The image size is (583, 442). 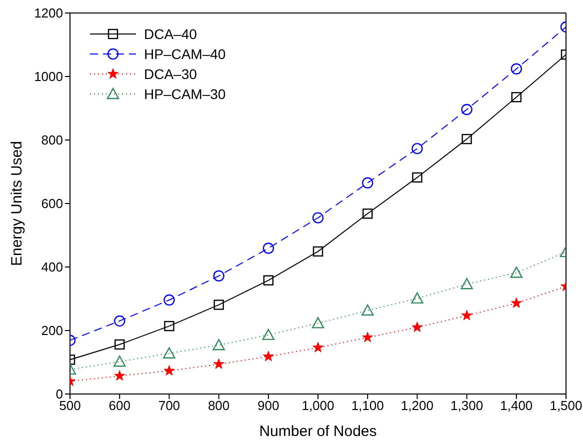 I want to click on x-axis-title: Number of Nodes, so click(x=318, y=431).